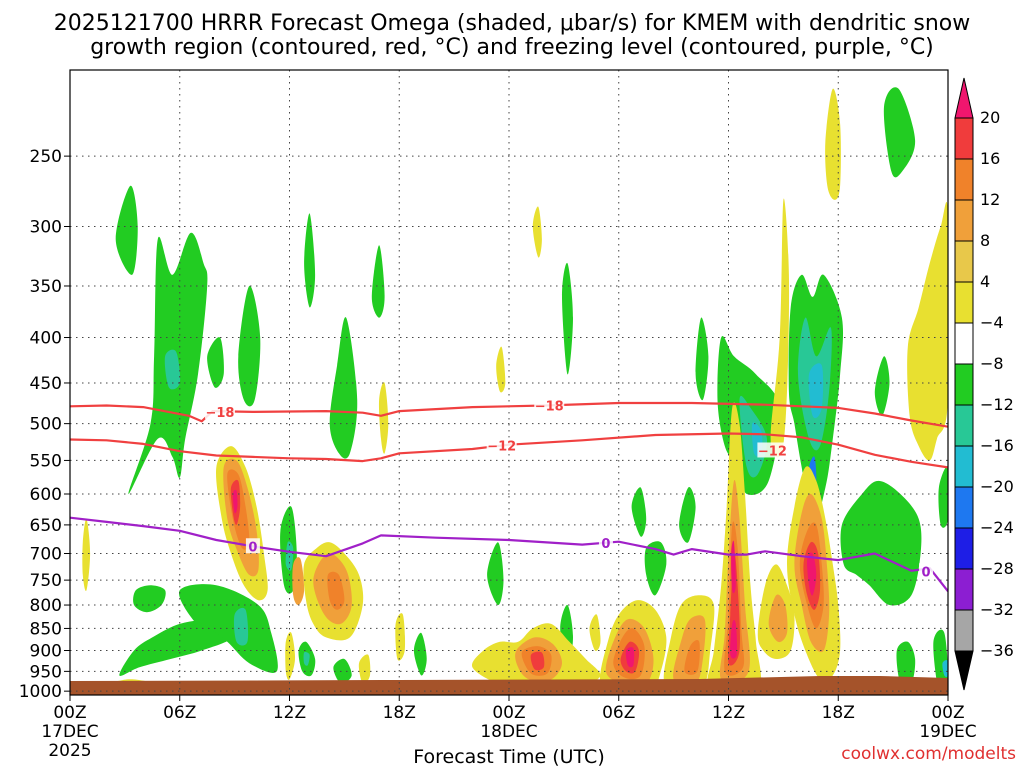 The image size is (1024, 768). I want to click on colorbar-label: −28, so click(997, 568).